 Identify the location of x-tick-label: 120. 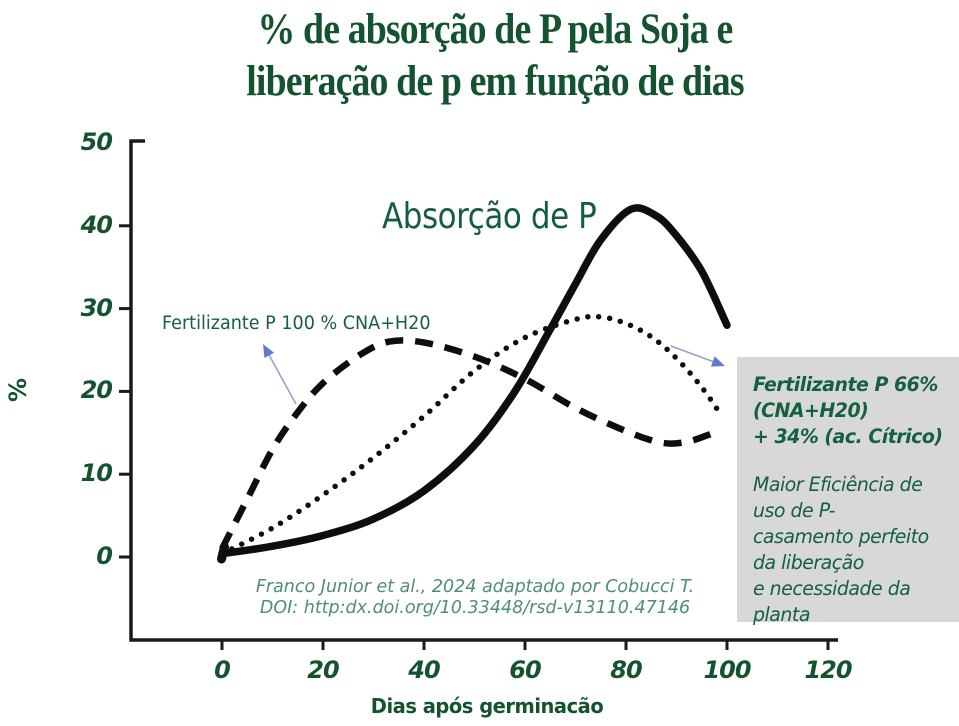
(828, 670).